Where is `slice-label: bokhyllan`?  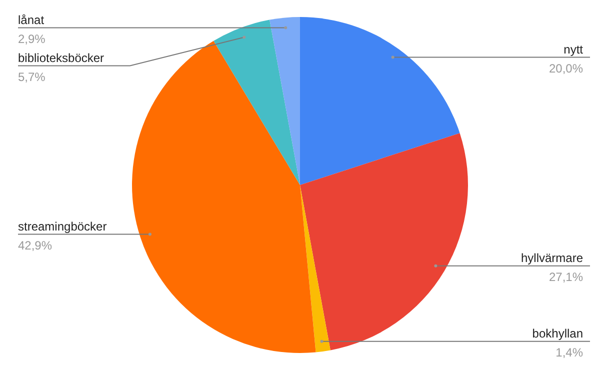
slice-label: bokhyllan is located at coordinates (557, 333).